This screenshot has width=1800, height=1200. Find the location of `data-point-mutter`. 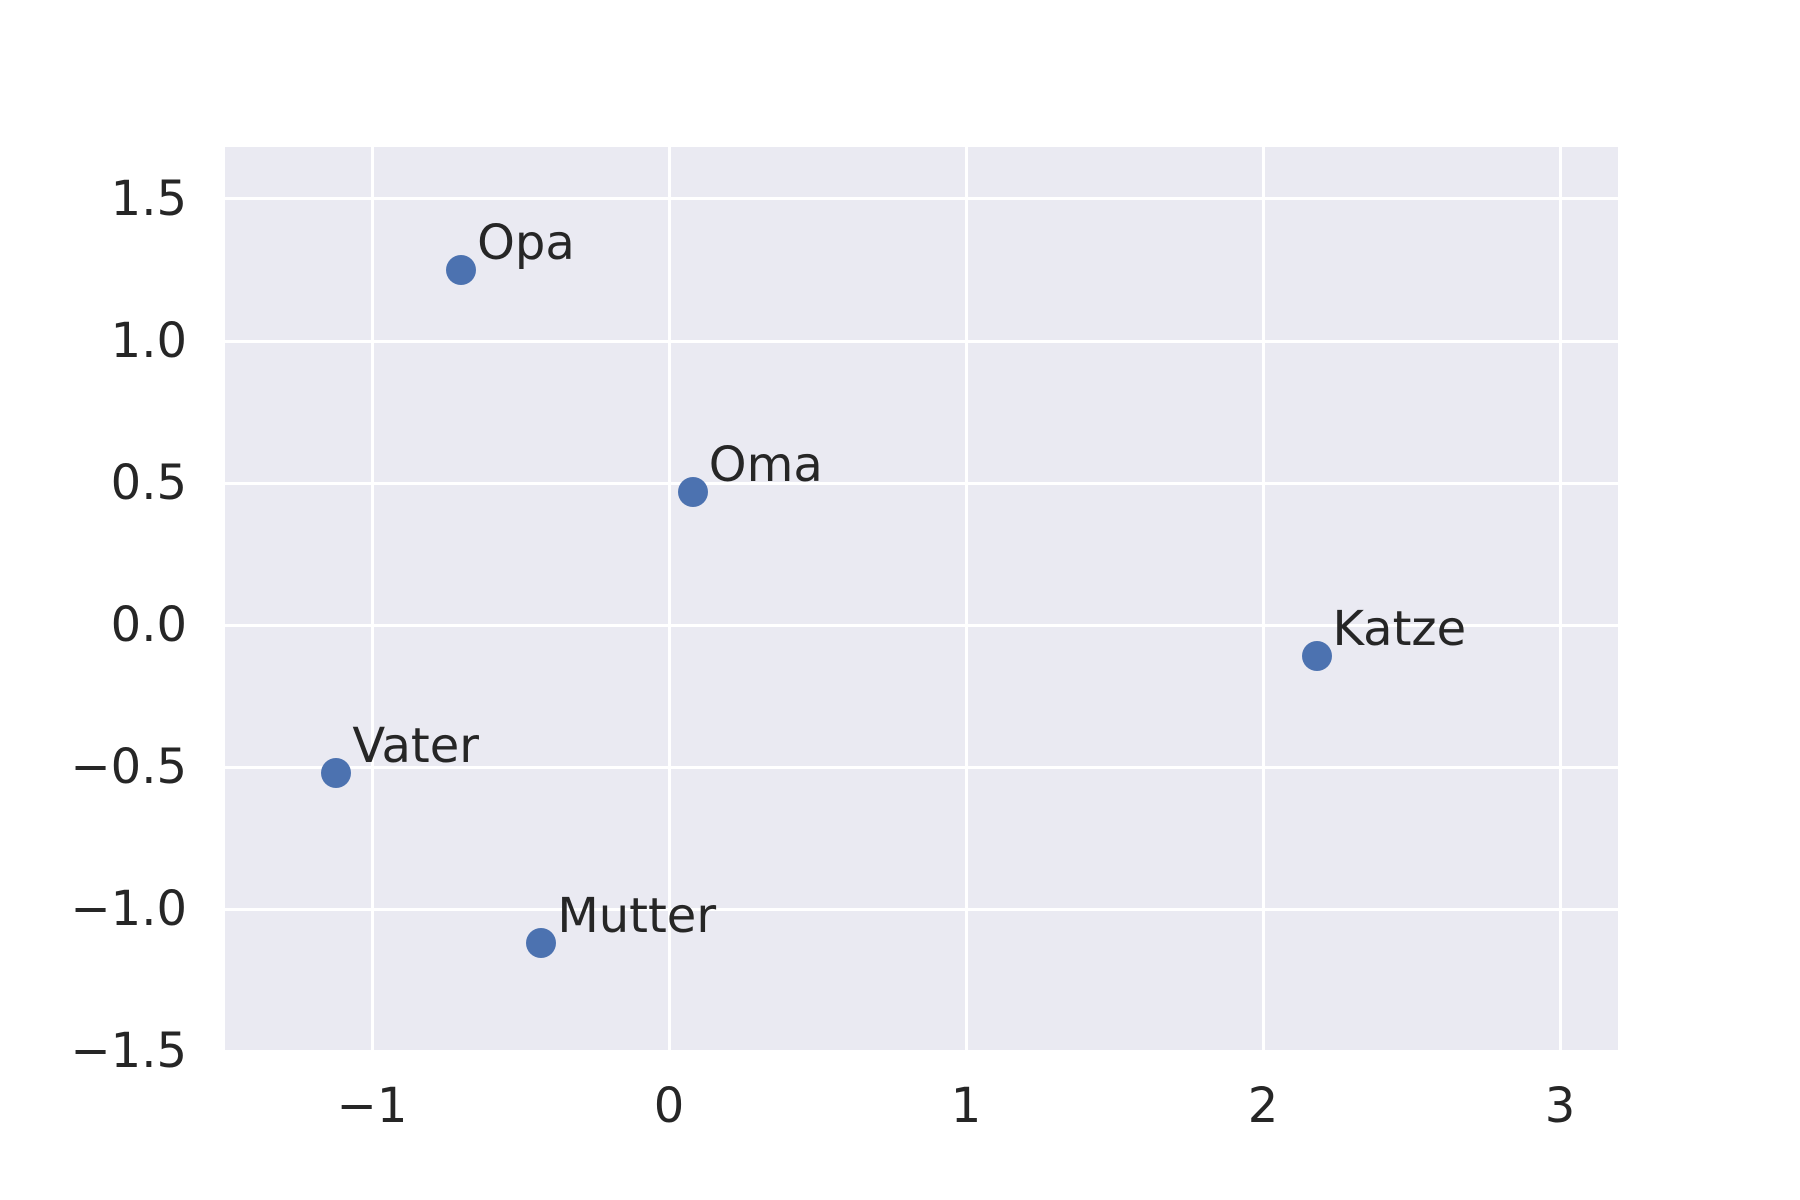

data-point-mutter is located at coordinates (541, 943).